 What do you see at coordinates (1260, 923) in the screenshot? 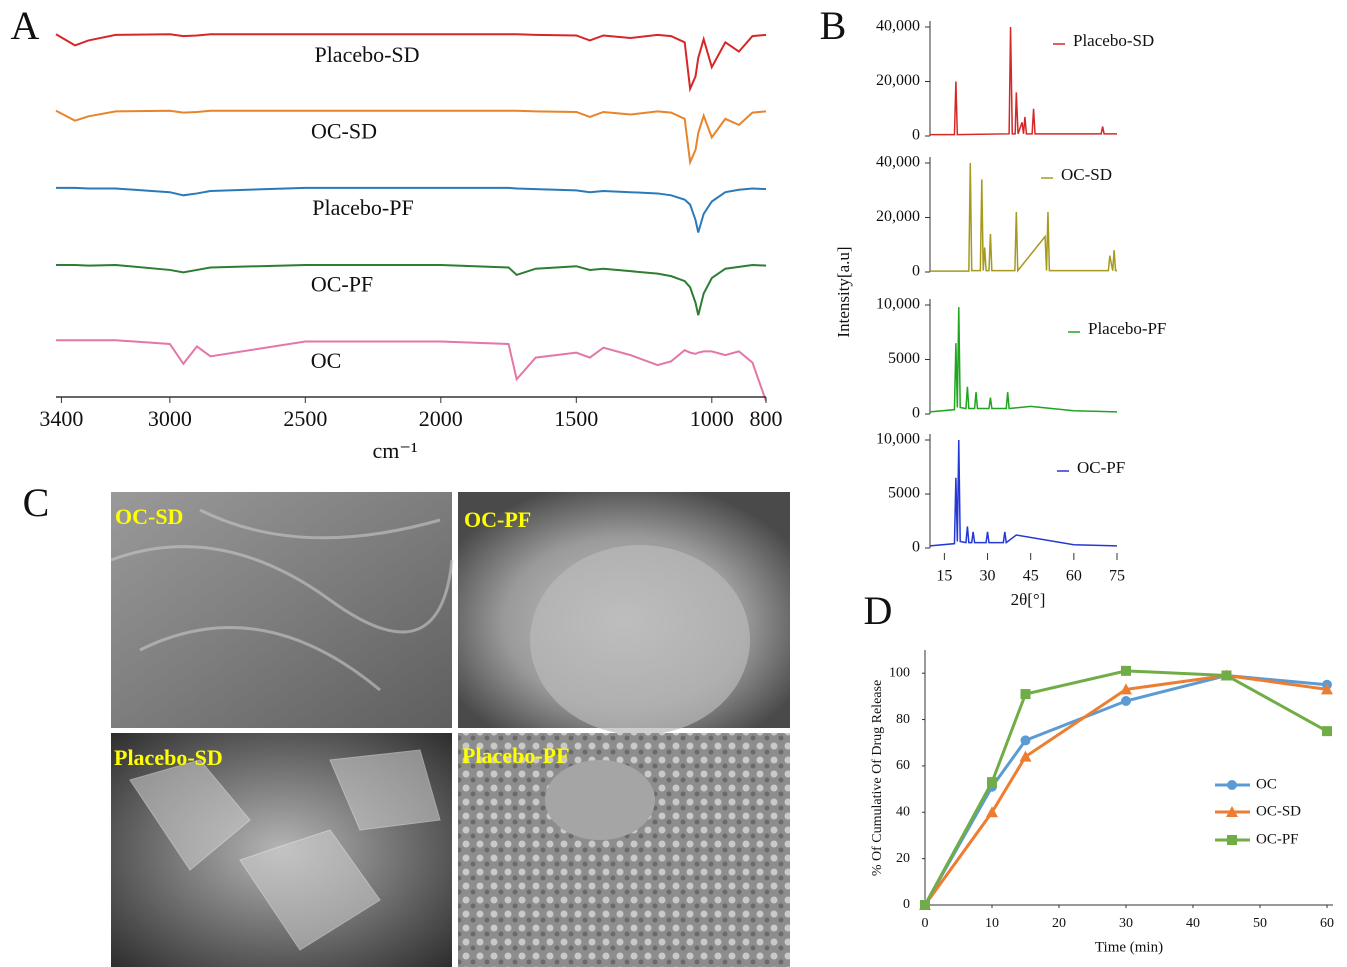
I see `x-tick-label: 50` at bounding box center [1260, 923].